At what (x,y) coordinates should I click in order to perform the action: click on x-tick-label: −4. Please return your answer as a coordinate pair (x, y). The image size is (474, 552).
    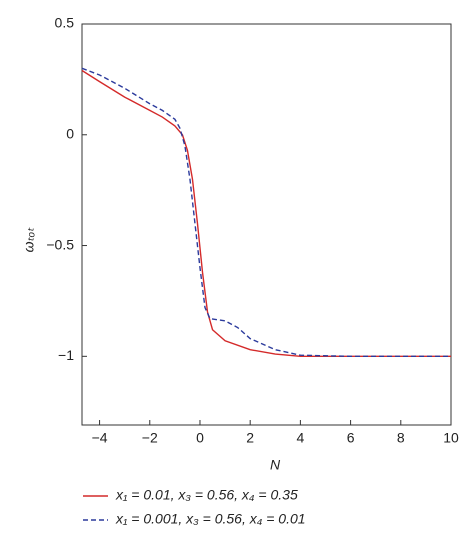
    Looking at the image, I should click on (100, 438).